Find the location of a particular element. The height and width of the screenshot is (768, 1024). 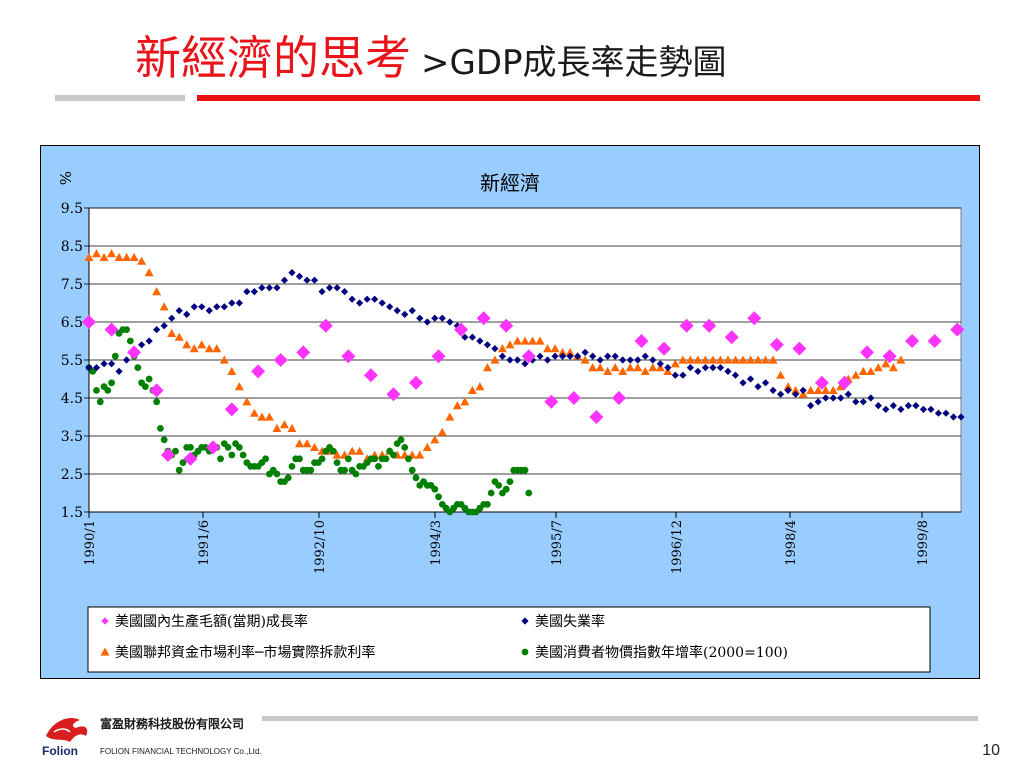

y-tick-label: 5.5 is located at coordinates (72, 361).